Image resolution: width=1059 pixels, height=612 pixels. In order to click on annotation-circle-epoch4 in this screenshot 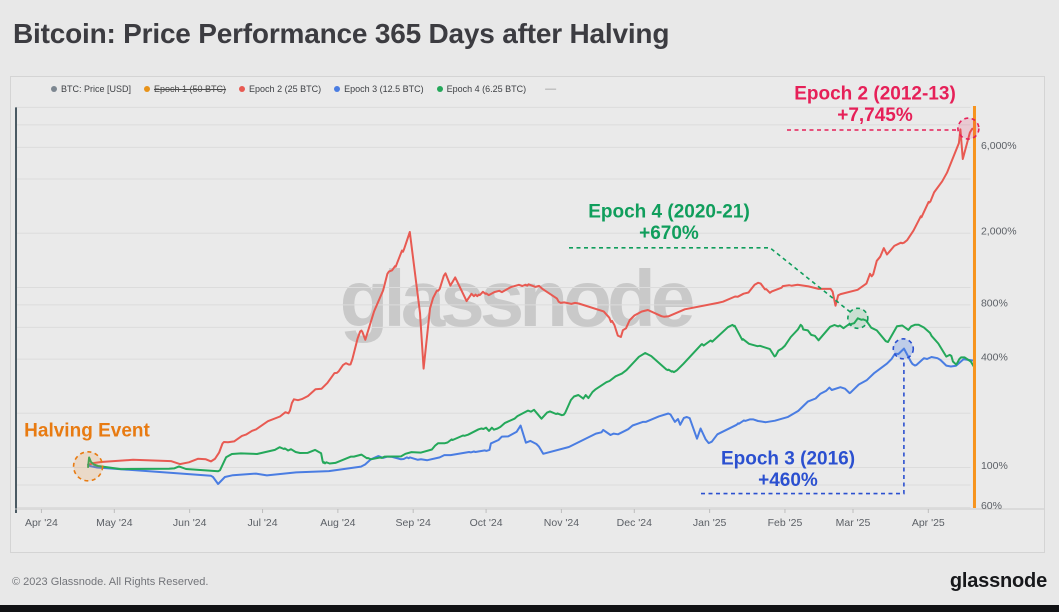, I will do `click(858, 318)`.